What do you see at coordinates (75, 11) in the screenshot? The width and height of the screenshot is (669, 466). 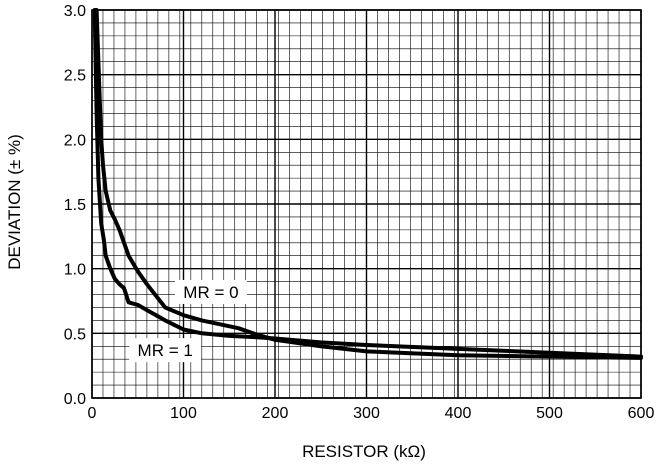 I see `y-tick-label: 3.0` at bounding box center [75, 11].